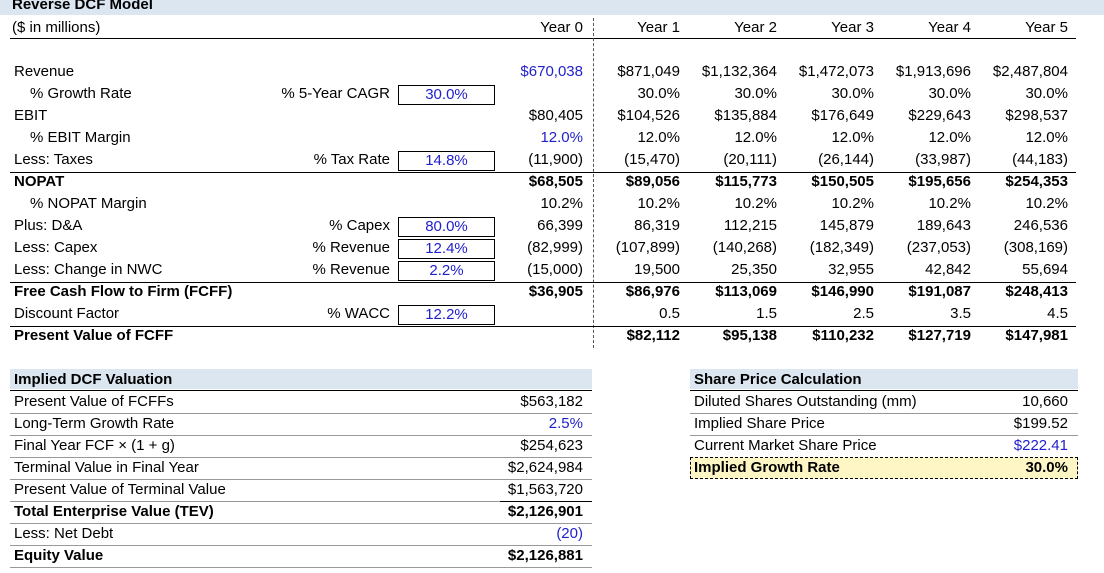 This screenshot has width=1104, height=573. What do you see at coordinates (64, 533) in the screenshot?
I see `valuation-label: Less: Net Debt` at bounding box center [64, 533].